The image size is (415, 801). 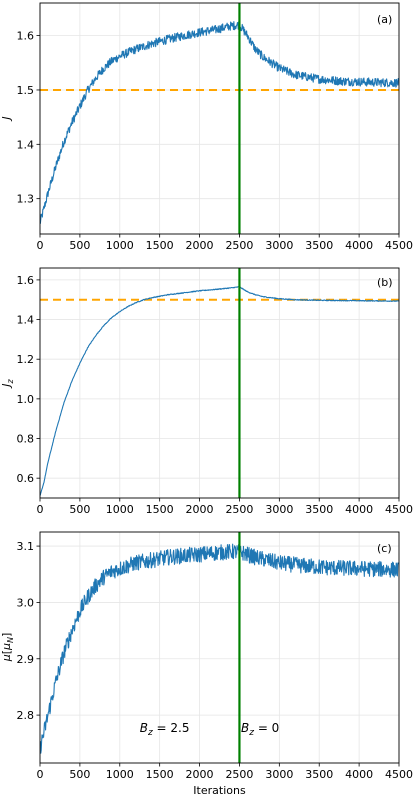 I want to click on y-axis-label: Jz, so click(x=7, y=383).